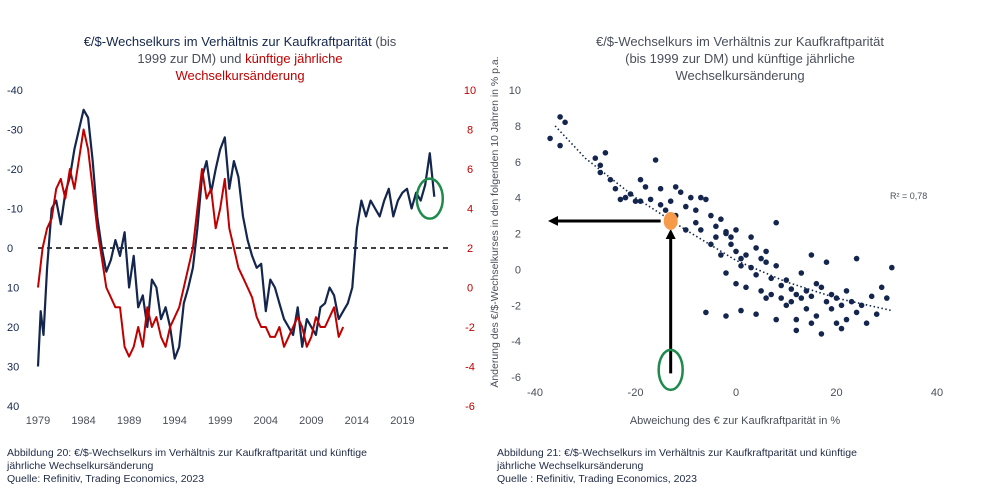 Image resolution: width=981 pixels, height=496 pixels. I want to click on right-title-line-2: (bis 1999 zur DM) und künftige jährliche, so click(740, 58).